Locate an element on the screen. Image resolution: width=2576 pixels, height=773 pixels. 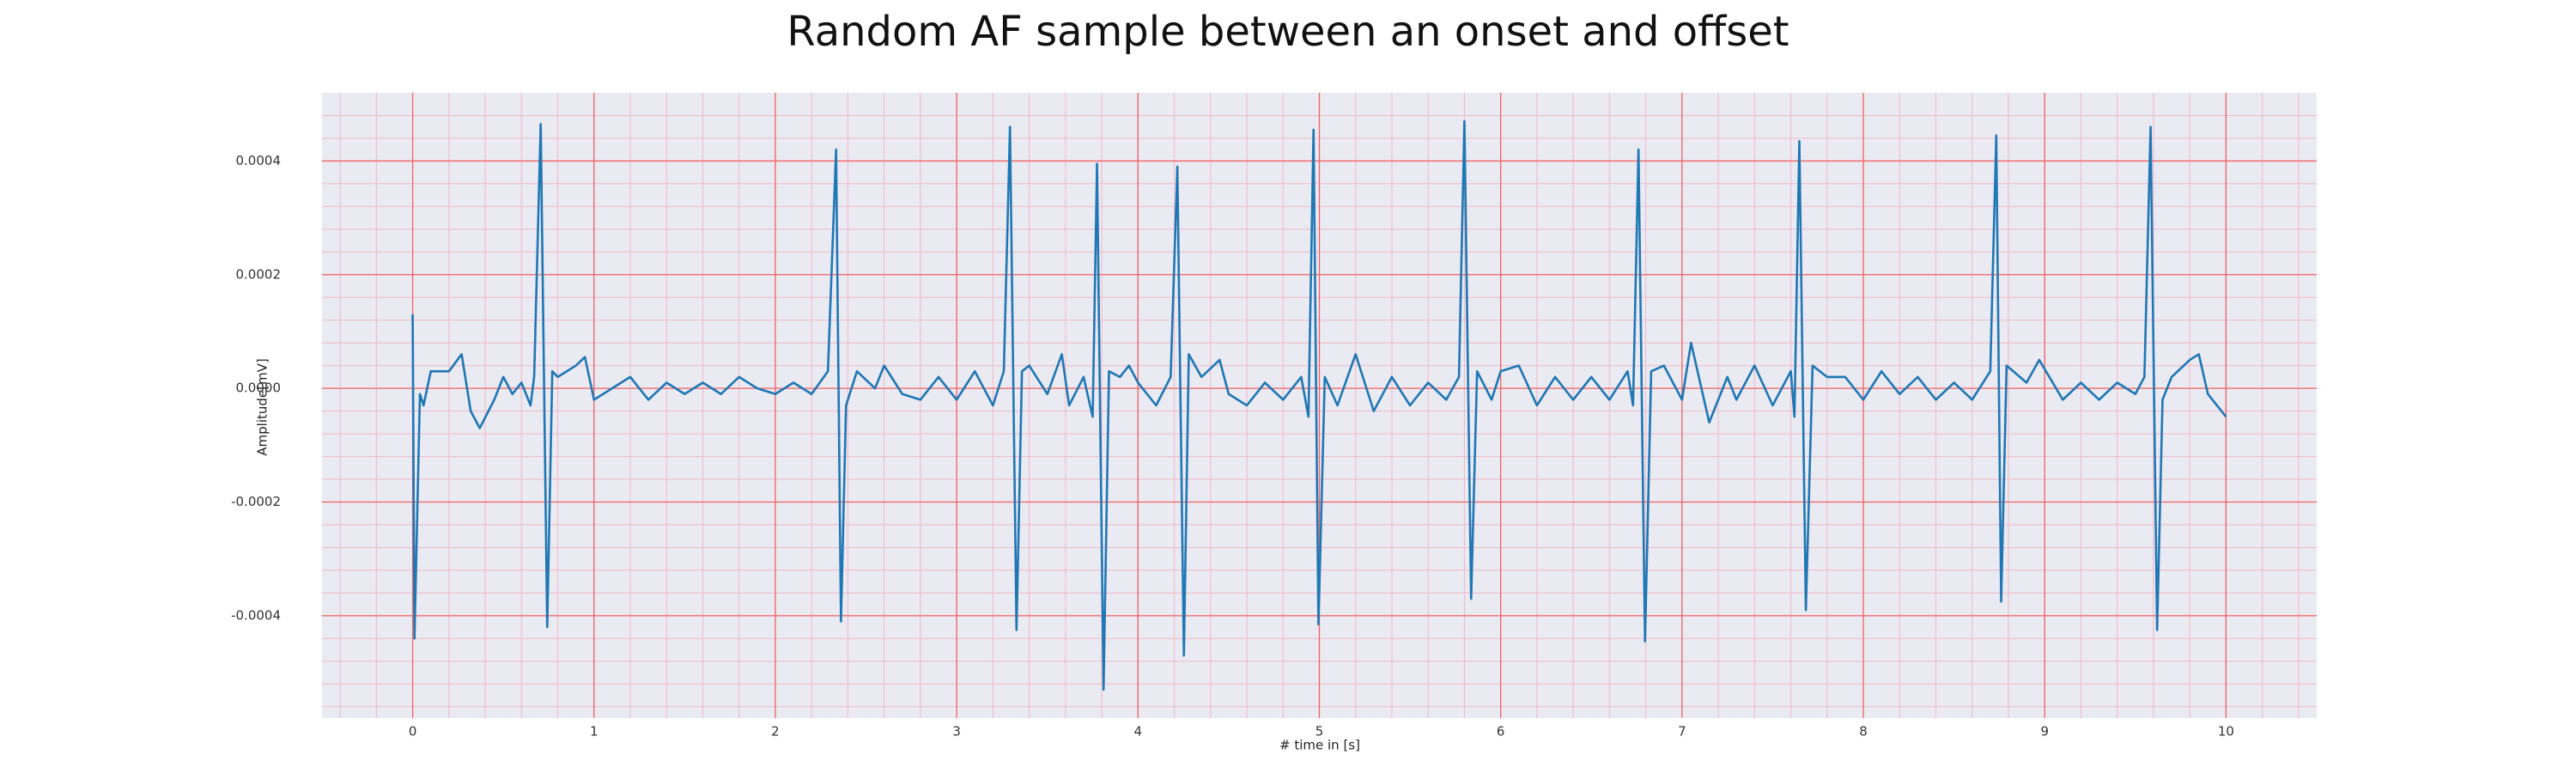
x-axis-label: # time in [s] is located at coordinates (1319, 745).